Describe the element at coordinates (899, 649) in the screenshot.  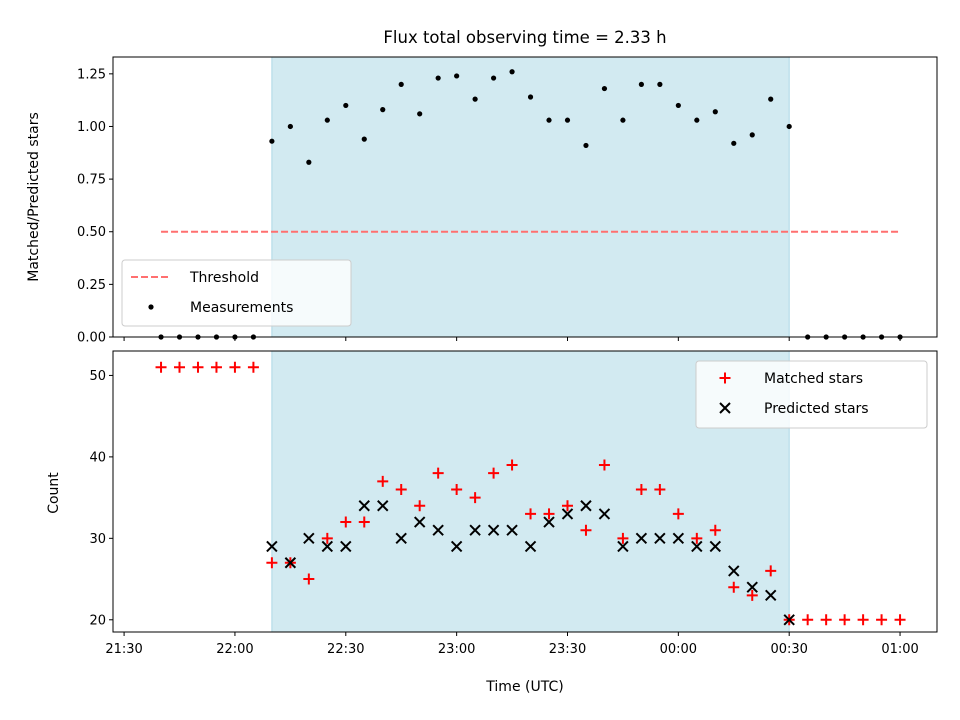
I see `x-tick-label: 01:00` at that location.